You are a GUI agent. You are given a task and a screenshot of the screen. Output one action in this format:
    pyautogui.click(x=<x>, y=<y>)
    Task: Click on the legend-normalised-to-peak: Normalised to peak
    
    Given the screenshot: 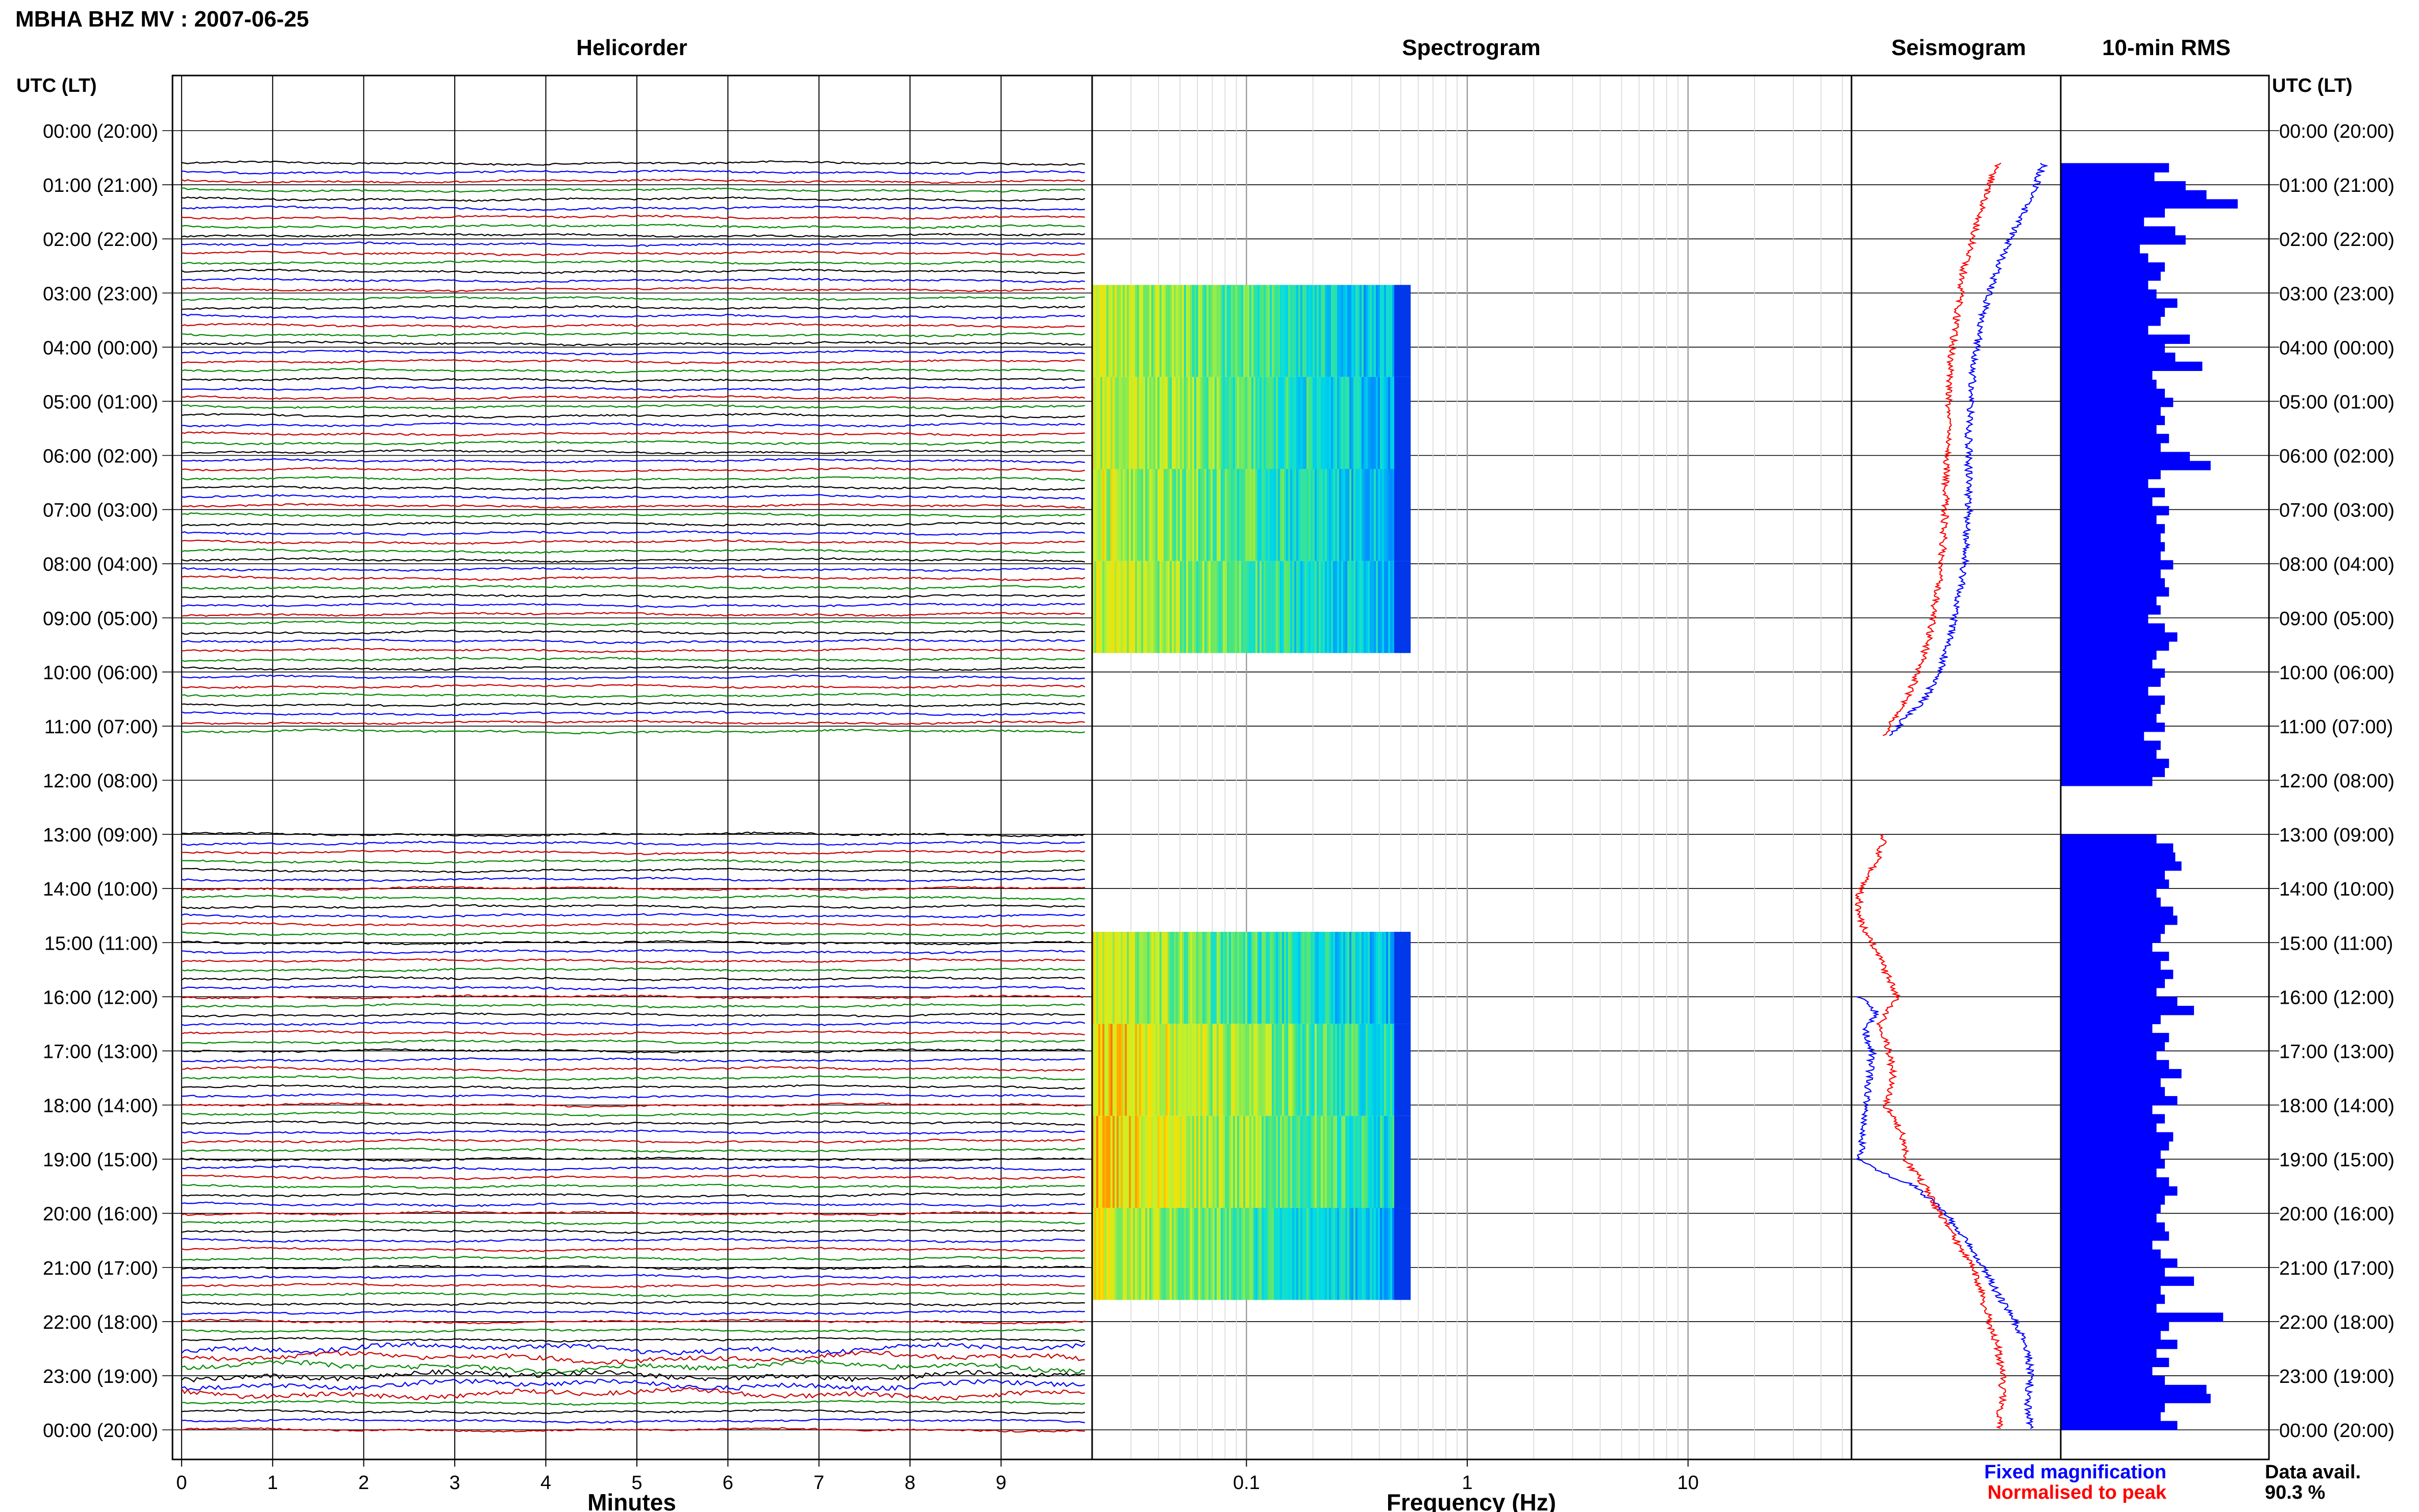 What is the action you would take?
    pyautogui.click(x=2076, y=1492)
    